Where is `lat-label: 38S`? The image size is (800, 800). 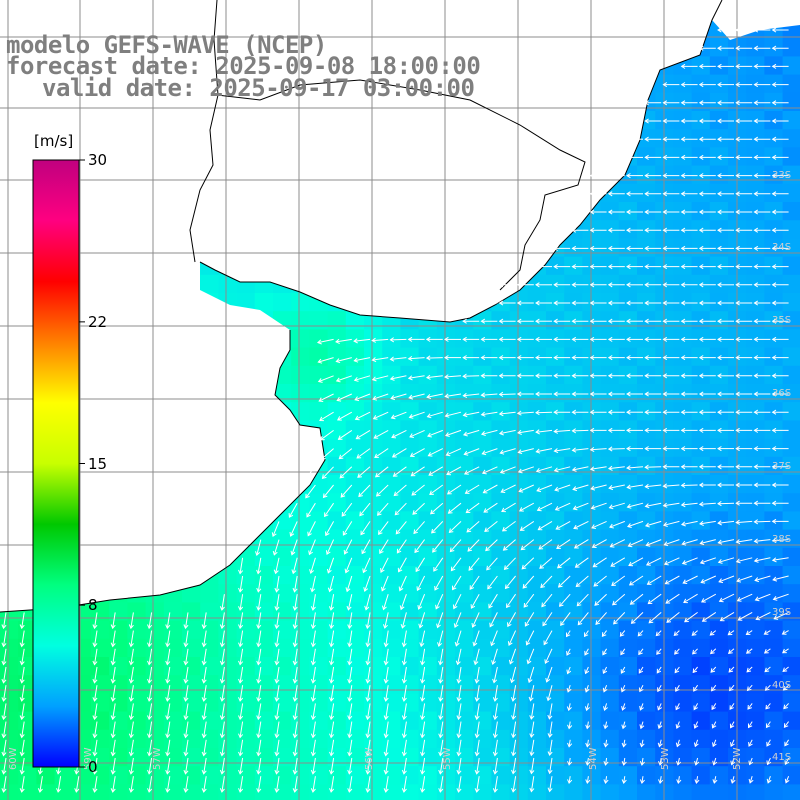 lat-label: 38S is located at coordinates (781, 539).